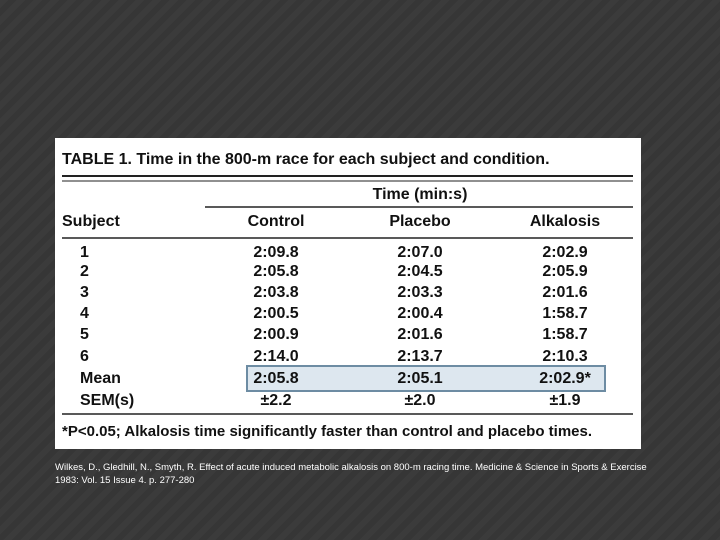 The width and height of the screenshot is (720, 540). I want to click on table-cell: 2:13.7, so click(419, 356).